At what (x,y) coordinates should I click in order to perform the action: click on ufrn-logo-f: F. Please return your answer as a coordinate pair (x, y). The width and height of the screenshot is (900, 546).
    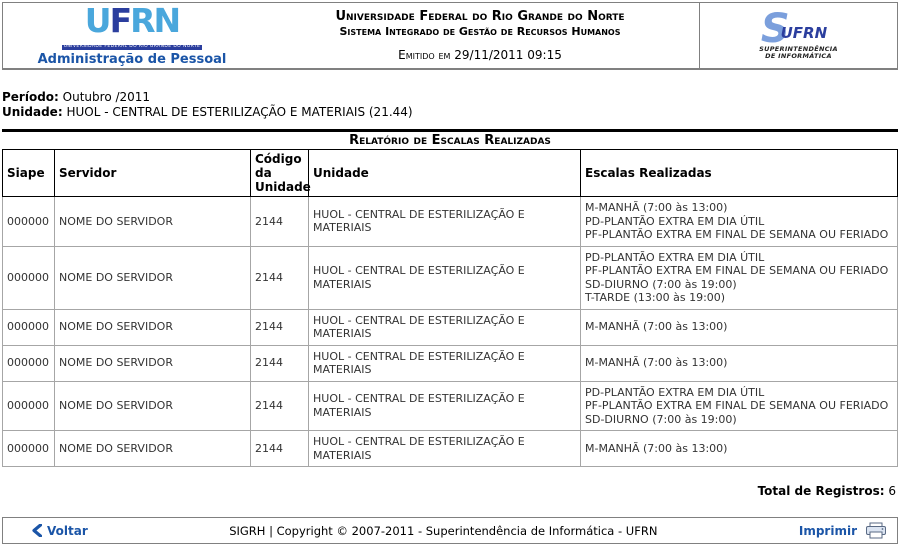
    Looking at the image, I should click on (121, 21).